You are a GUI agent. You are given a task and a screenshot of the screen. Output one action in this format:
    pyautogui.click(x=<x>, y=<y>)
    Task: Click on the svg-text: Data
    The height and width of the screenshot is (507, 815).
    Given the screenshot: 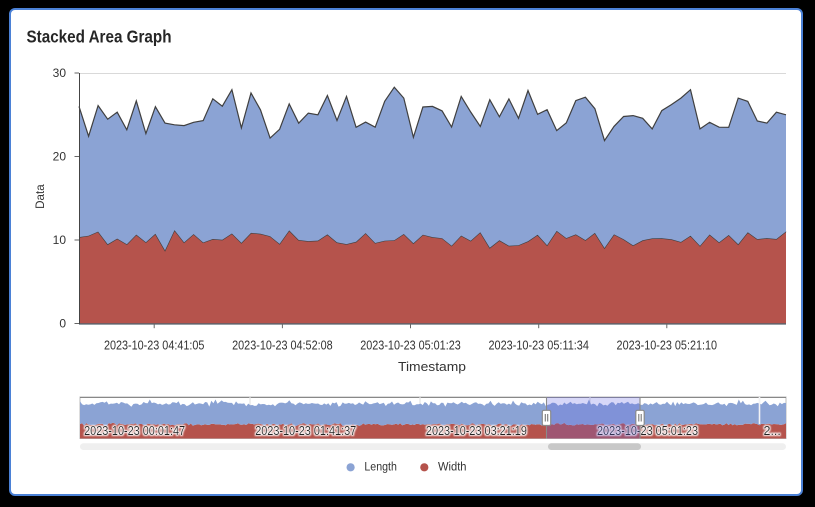 What is the action you would take?
    pyautogui.click(x=40, y=196)
    